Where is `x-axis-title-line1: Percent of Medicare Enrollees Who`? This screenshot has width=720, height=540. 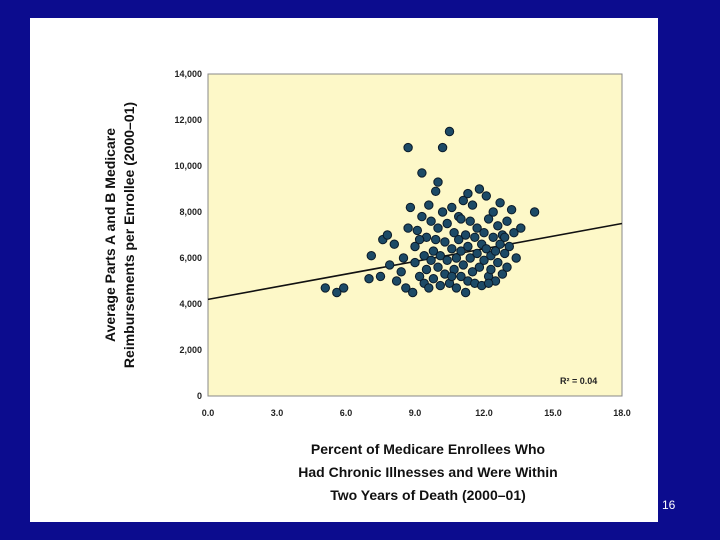 x-axis-title-line1: Percent of Medicare Enrollees Who is located at coordinates (428, 449).